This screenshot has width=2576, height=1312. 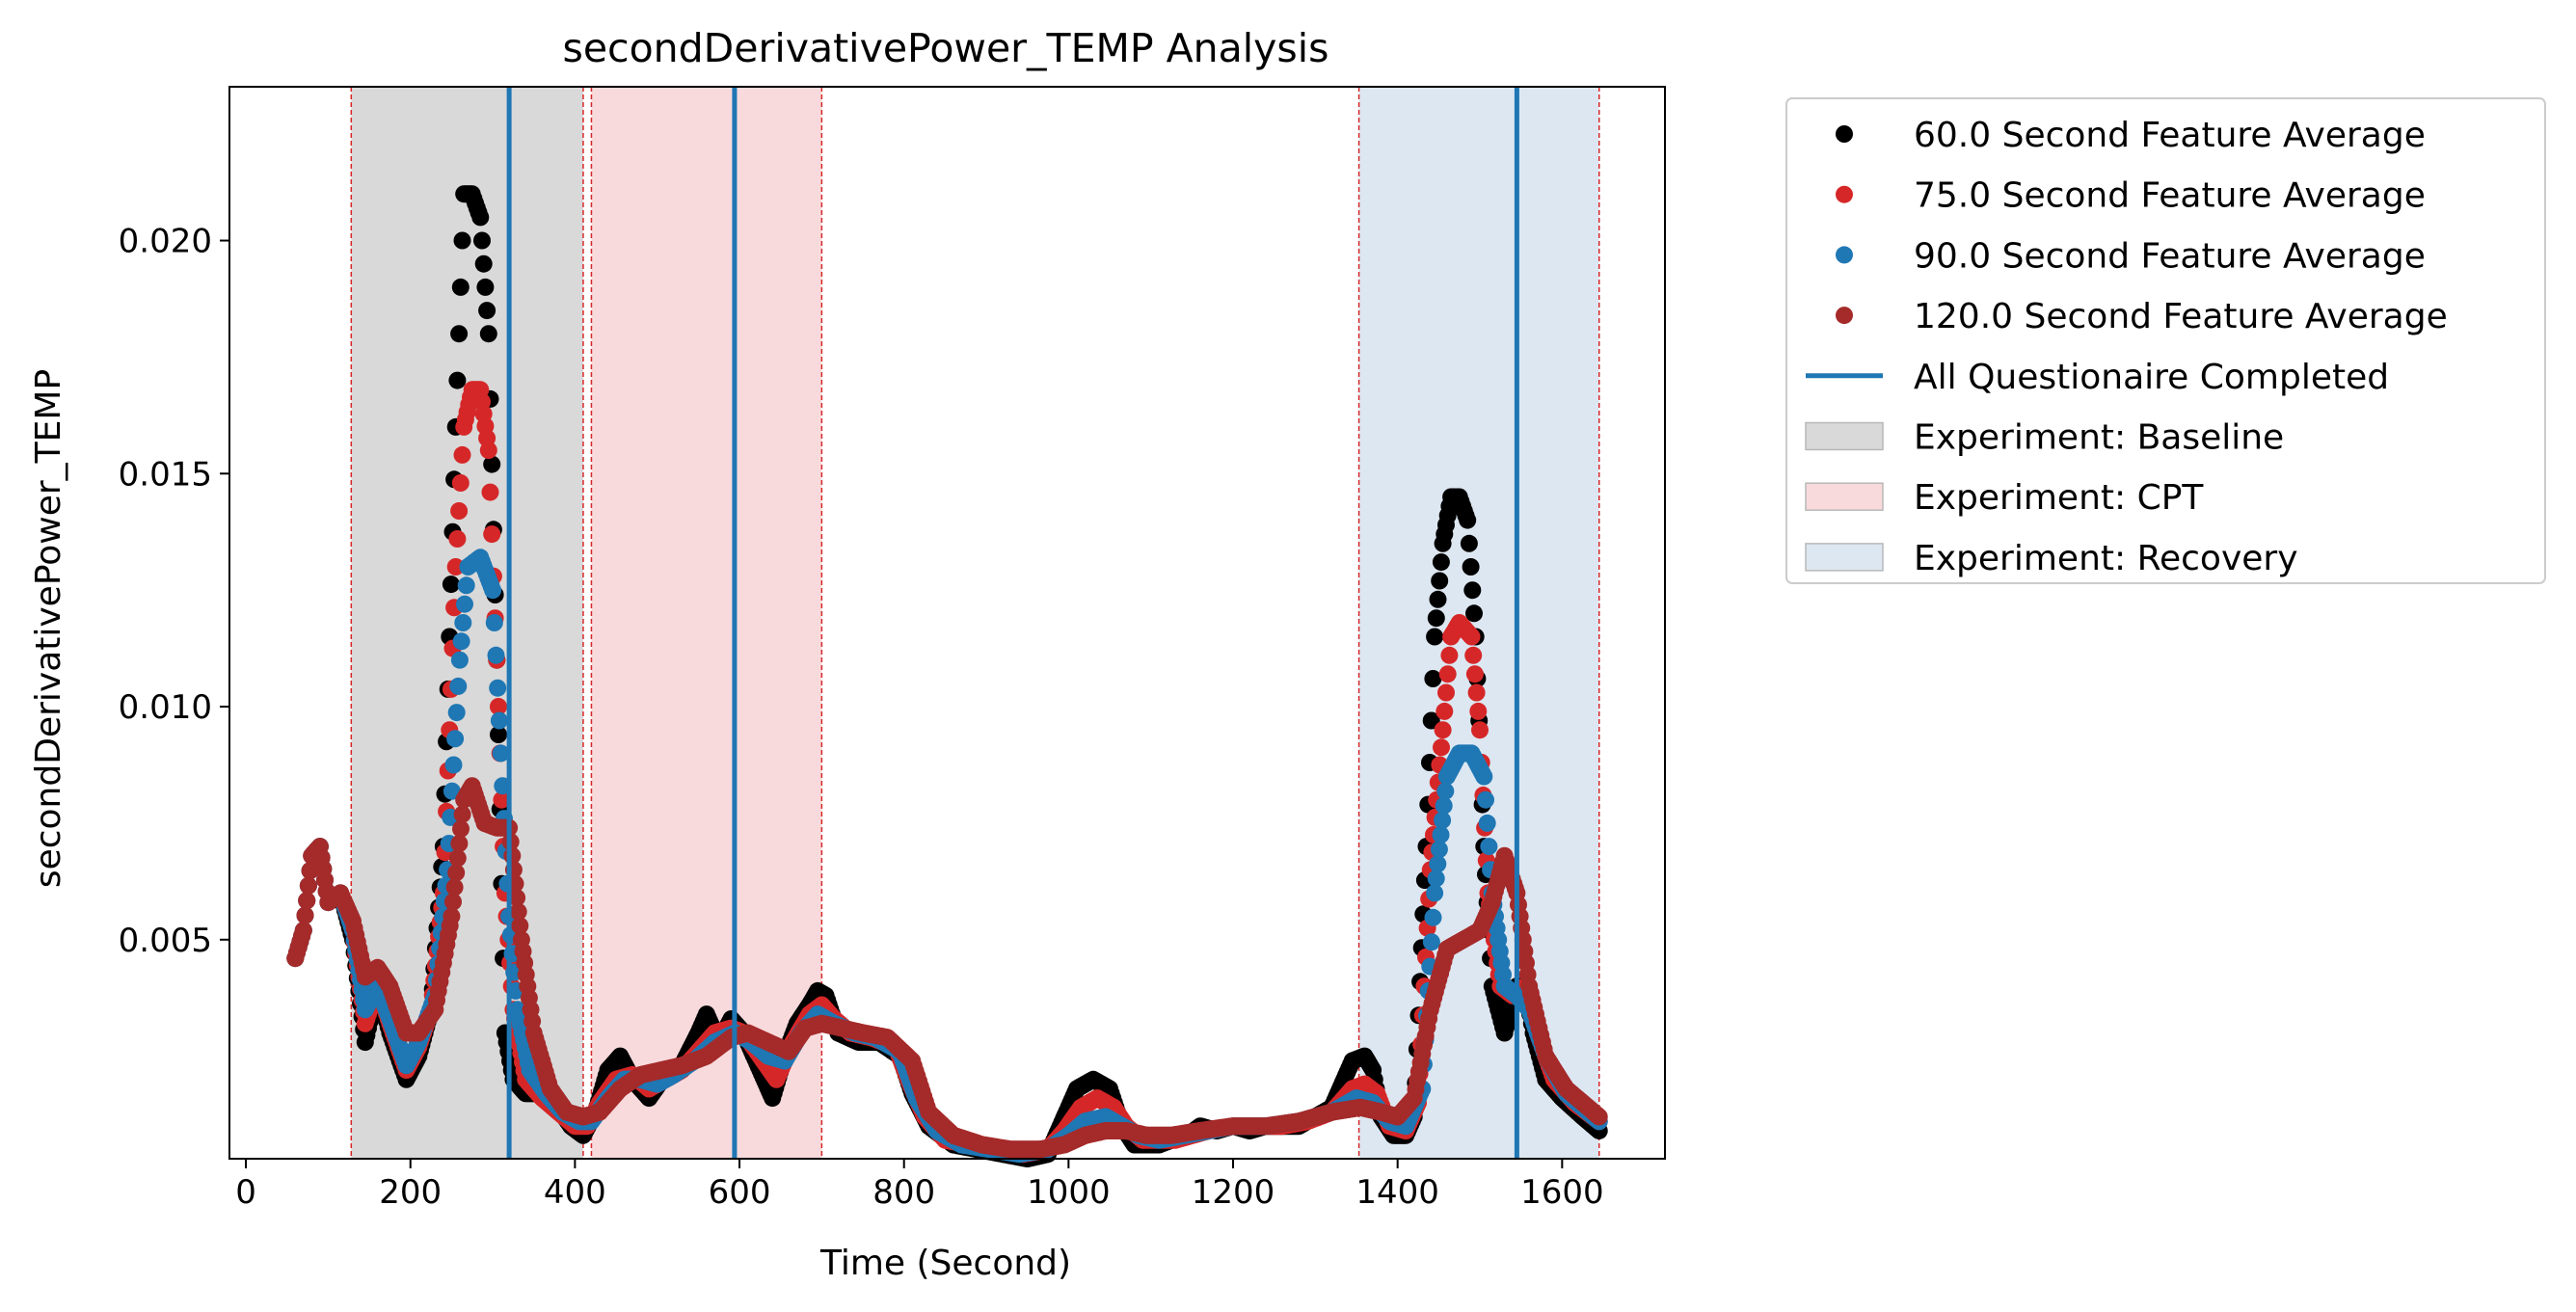 What do you see at coordinates (165, 242) in the screenshot?
I see `y-tick-label: 0.020` at bounding box center [165, 242].